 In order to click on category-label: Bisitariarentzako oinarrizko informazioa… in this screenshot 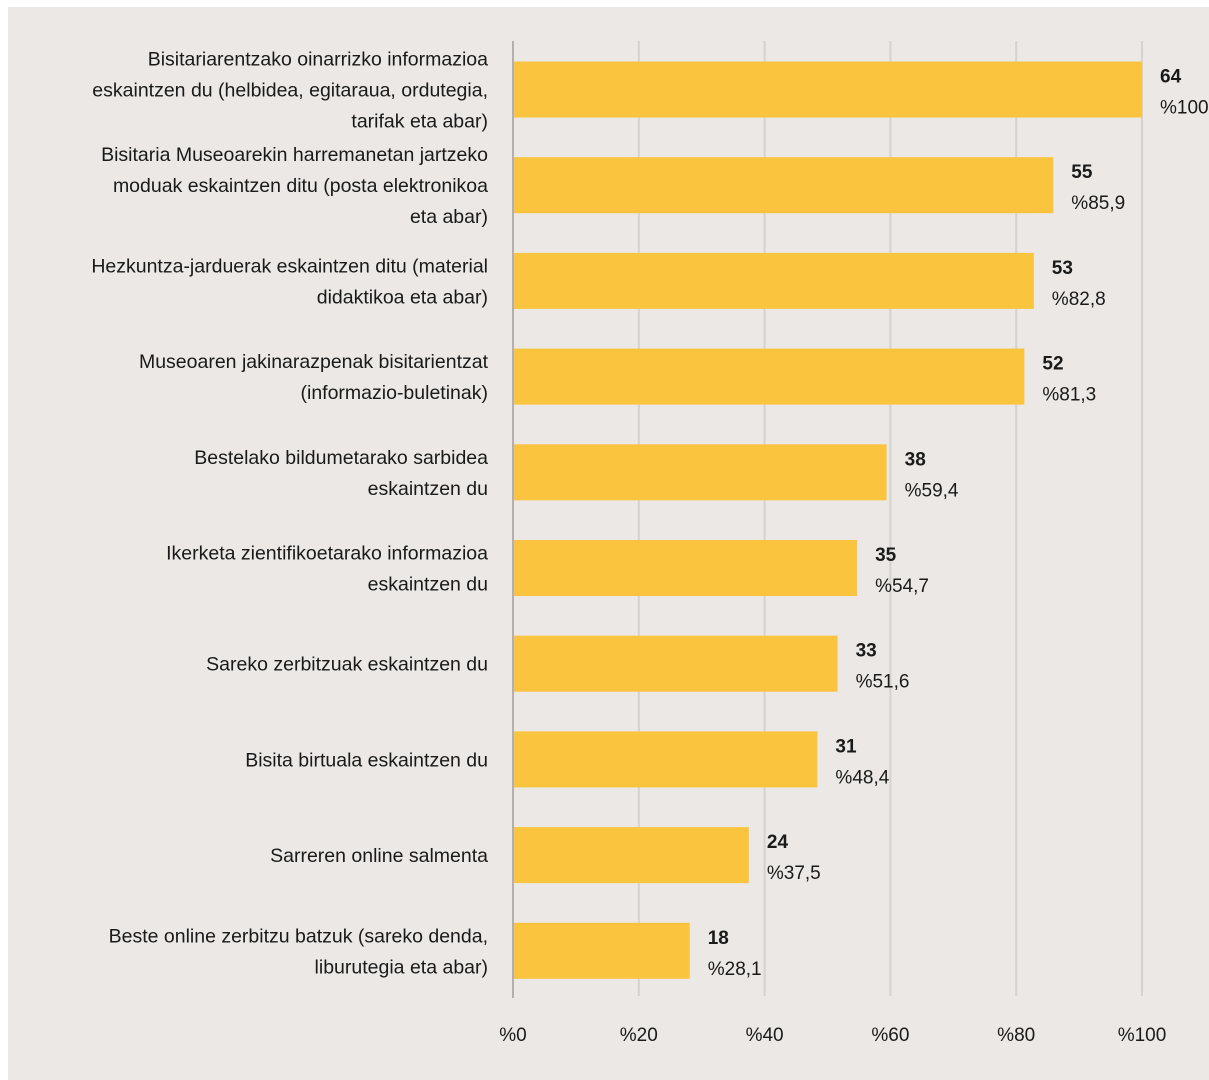, I will do `click(290, 91)`.